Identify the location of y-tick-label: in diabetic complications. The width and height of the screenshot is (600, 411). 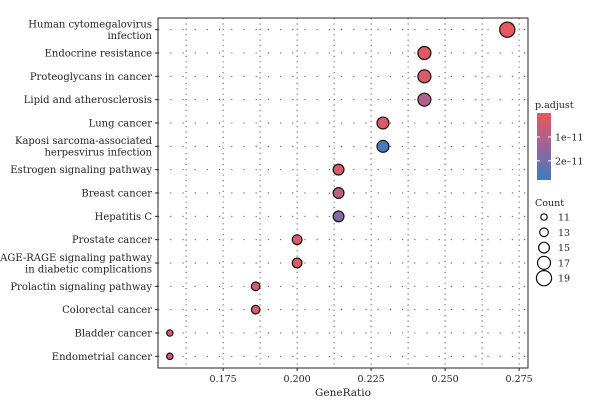
(88, 269).